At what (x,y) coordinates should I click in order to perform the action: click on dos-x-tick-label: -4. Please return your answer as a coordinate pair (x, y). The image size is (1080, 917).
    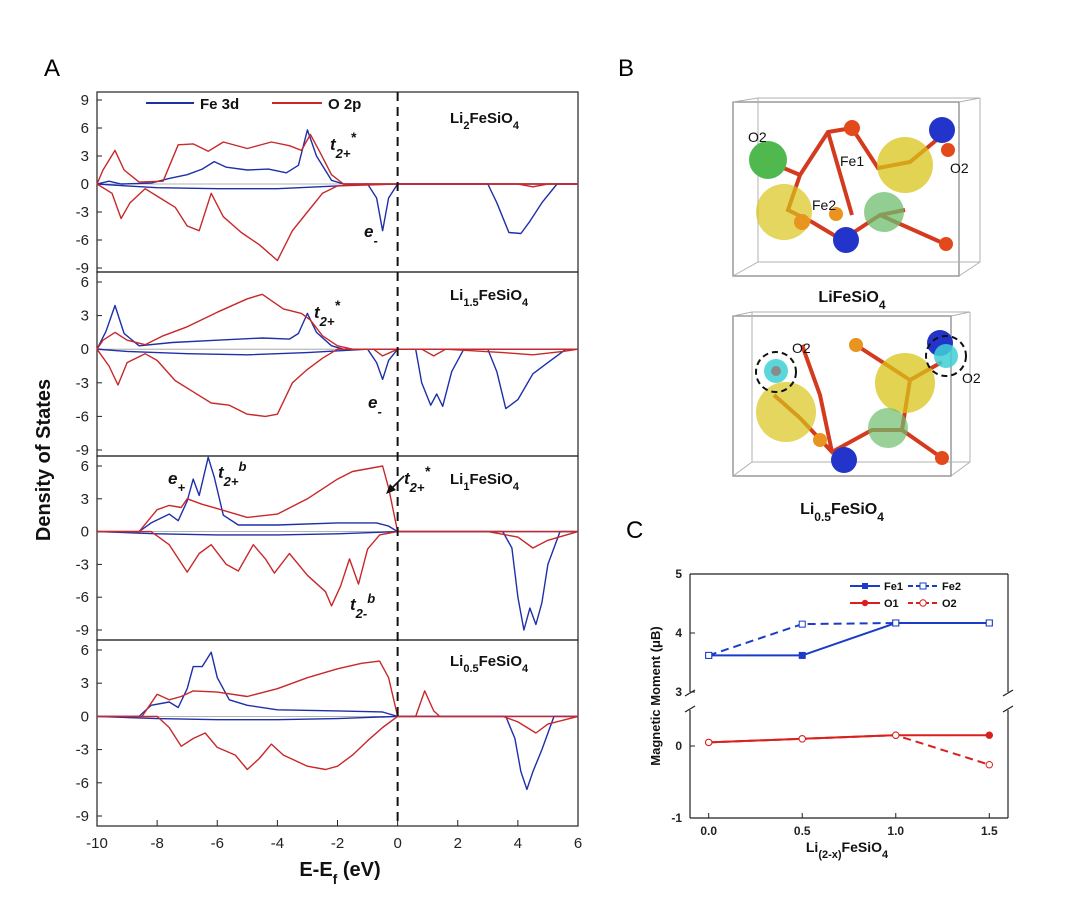
    Looking at the image, I should click on (277, 843).